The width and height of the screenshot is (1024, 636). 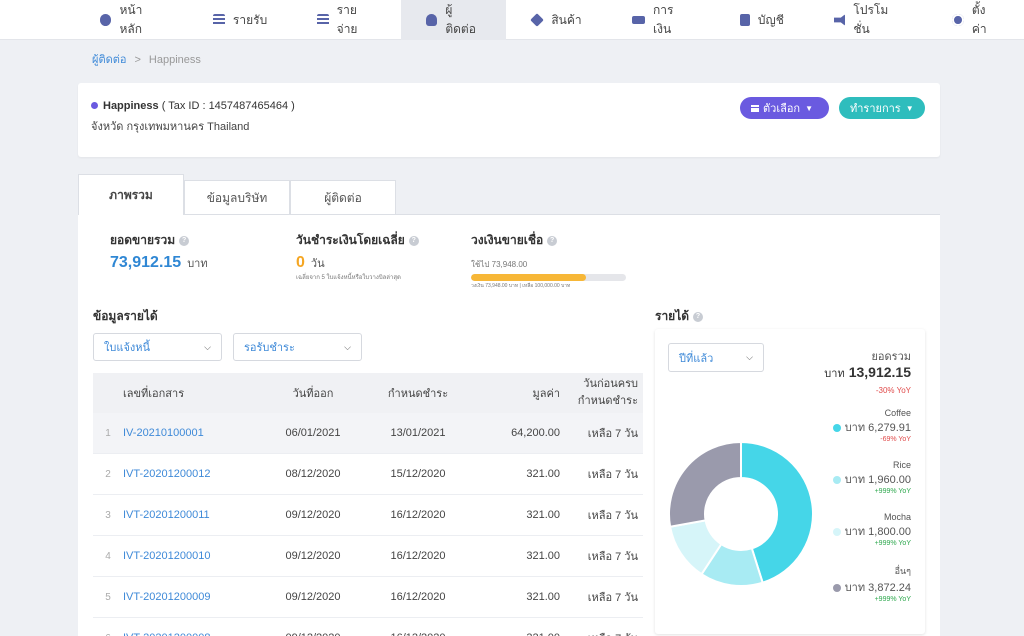 I want to click on legend-item: Rice บาท 1,960.00 +999% YoY, so click(x=871, y=477).